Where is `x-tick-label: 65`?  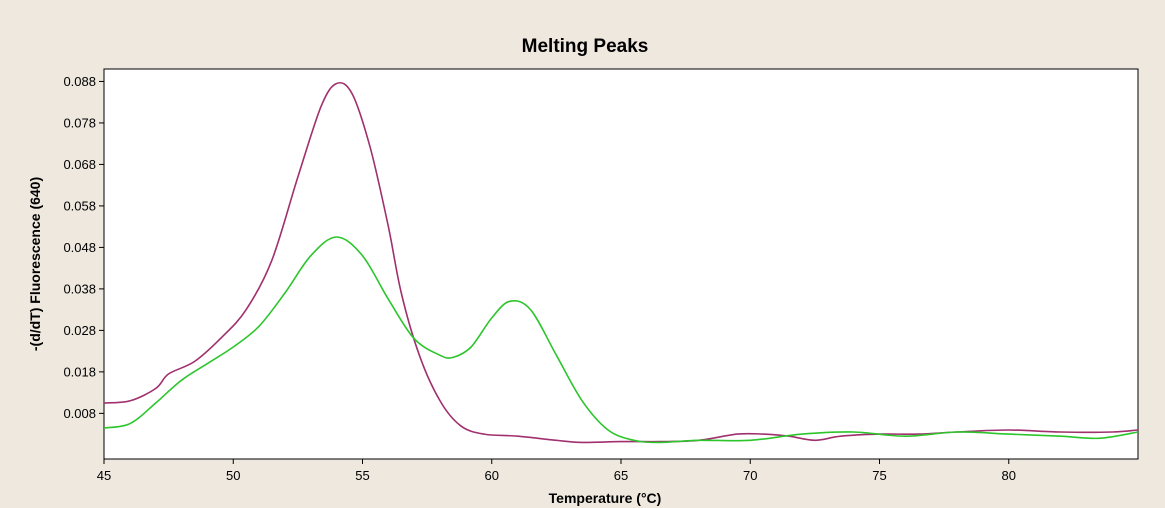 x-tick-label: 65 is located at coordinates (621, 475).